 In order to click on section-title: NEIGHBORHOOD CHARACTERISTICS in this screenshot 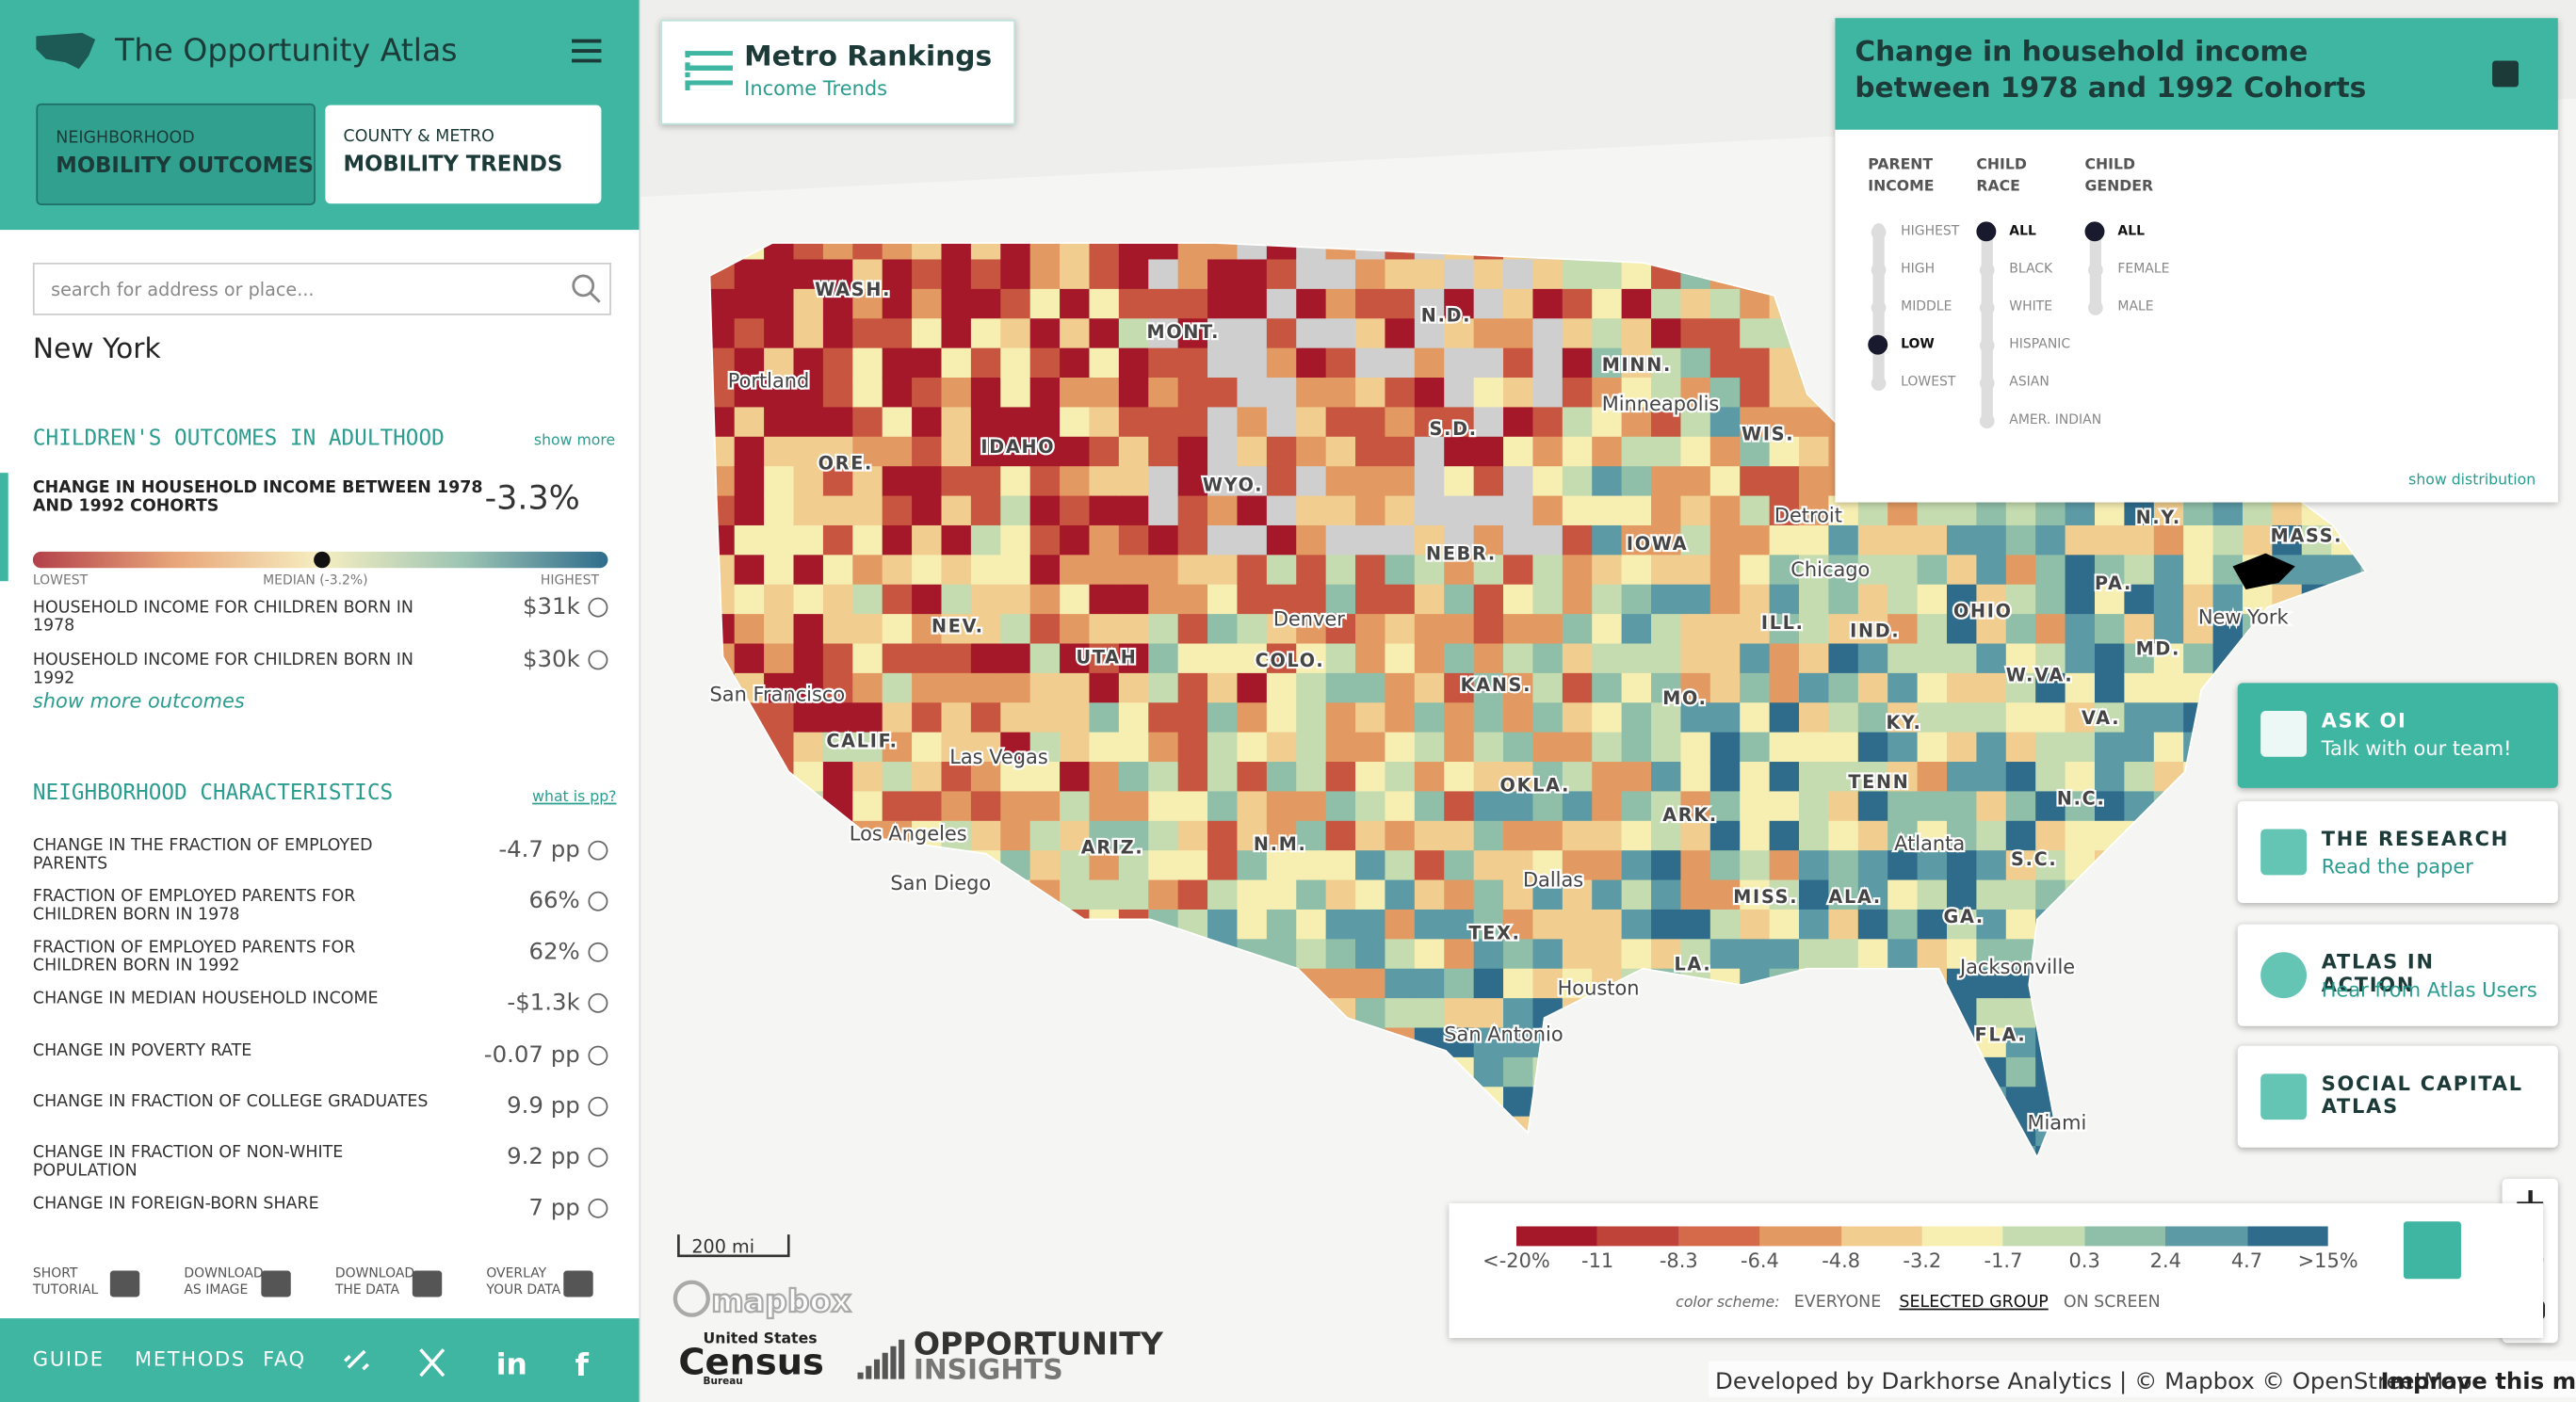, I will do `click(213, 794)`.